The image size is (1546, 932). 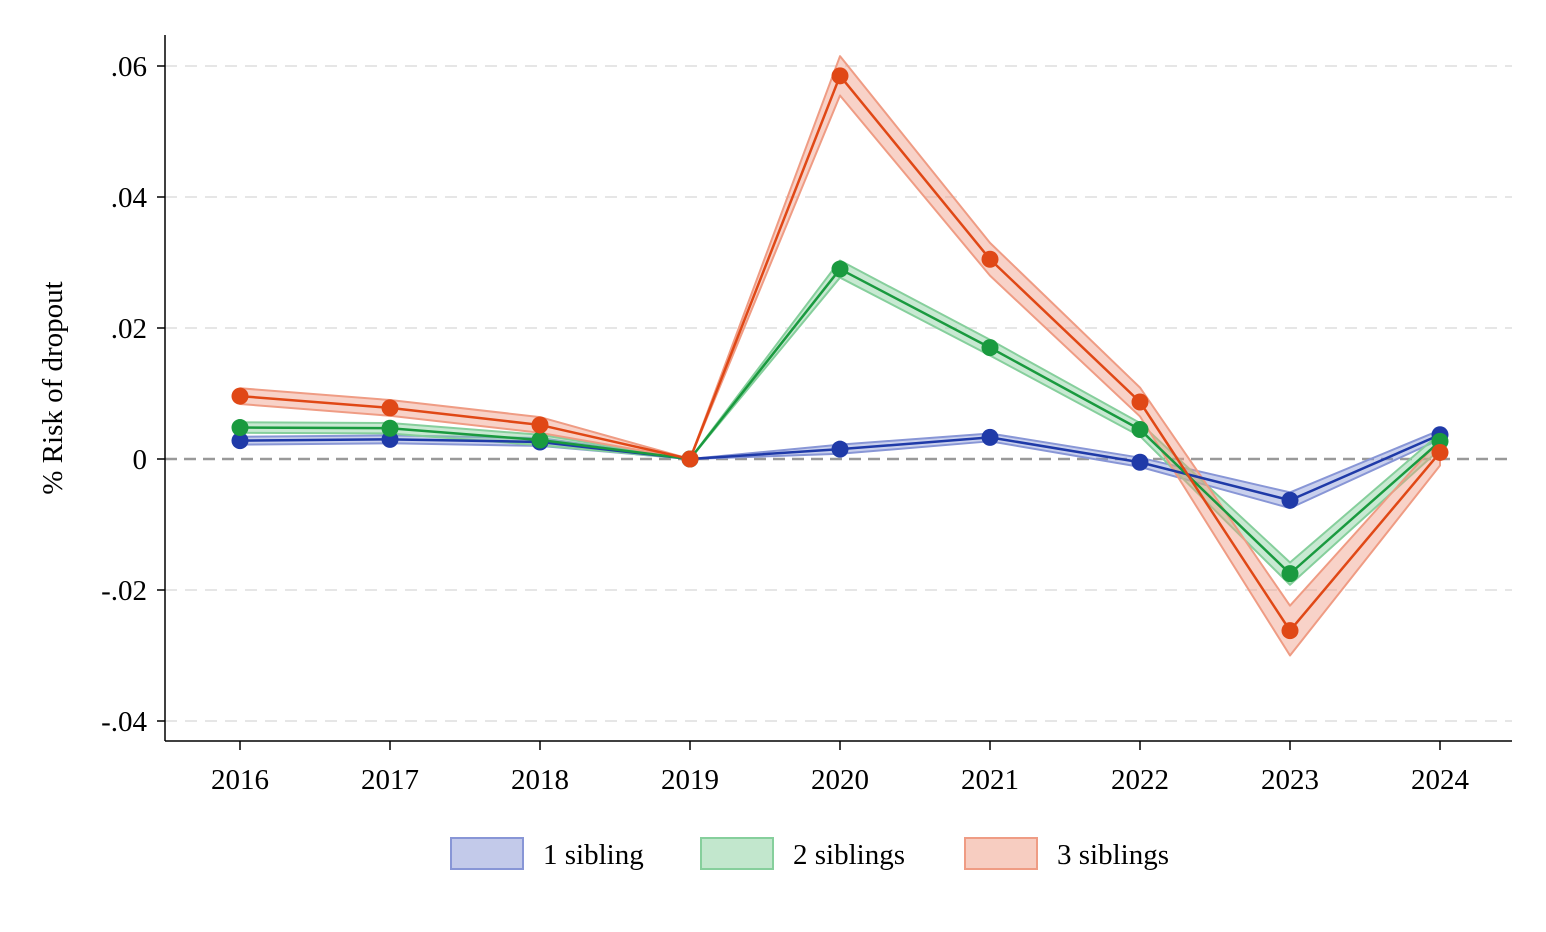 What do you see at coordinates (1290, 780) in the screenshot?
I see `x-tick-label: 2023` at bounding box center [1290, 780].